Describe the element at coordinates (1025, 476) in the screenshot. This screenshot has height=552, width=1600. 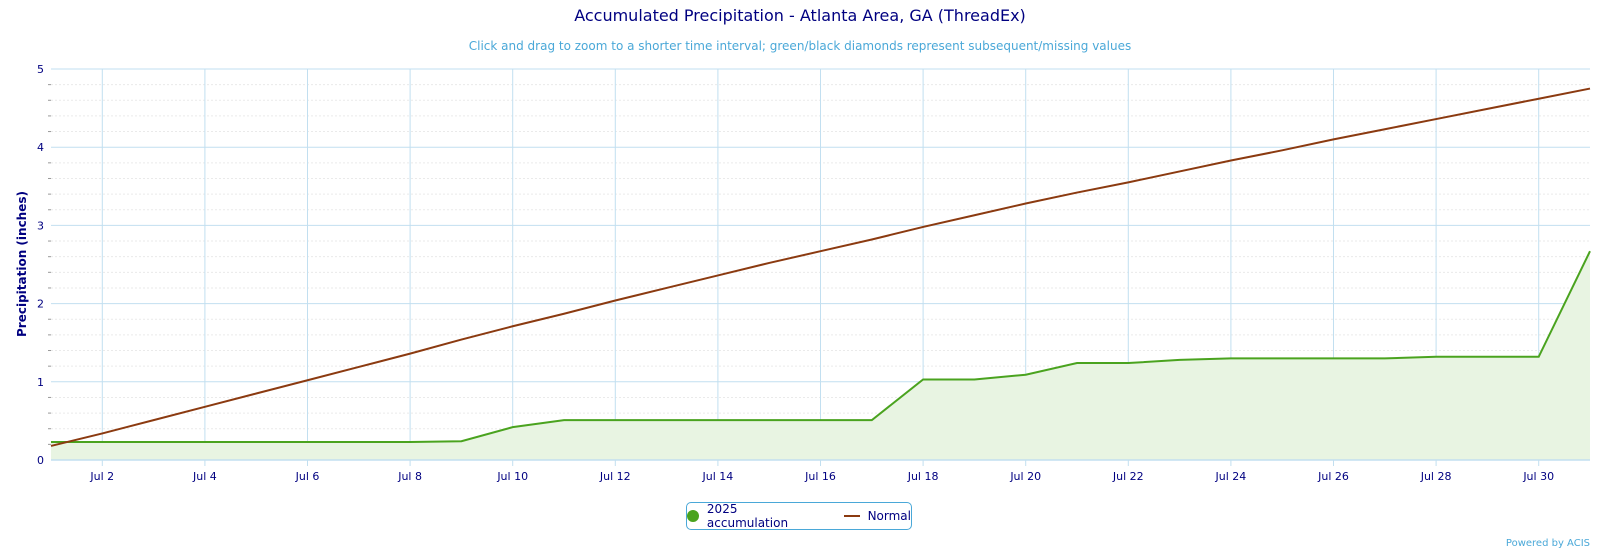
I see `x-tick-label: Jul 20` at that location.